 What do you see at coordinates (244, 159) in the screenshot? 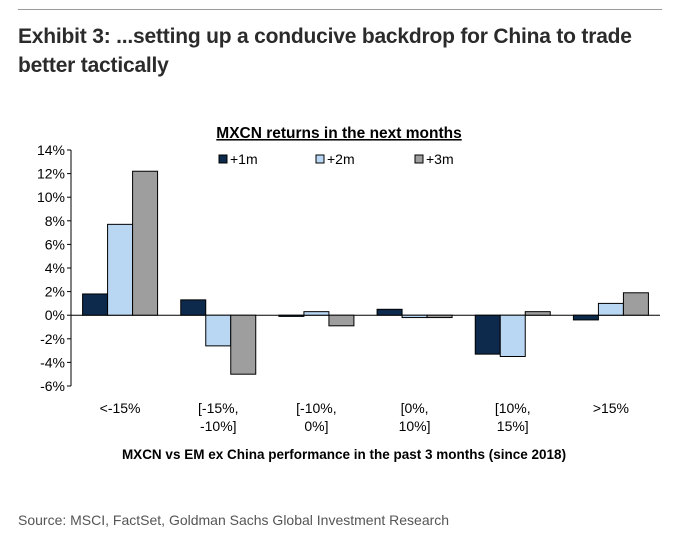
I see `legend-label: +1m` at bounding box center [244, 159].